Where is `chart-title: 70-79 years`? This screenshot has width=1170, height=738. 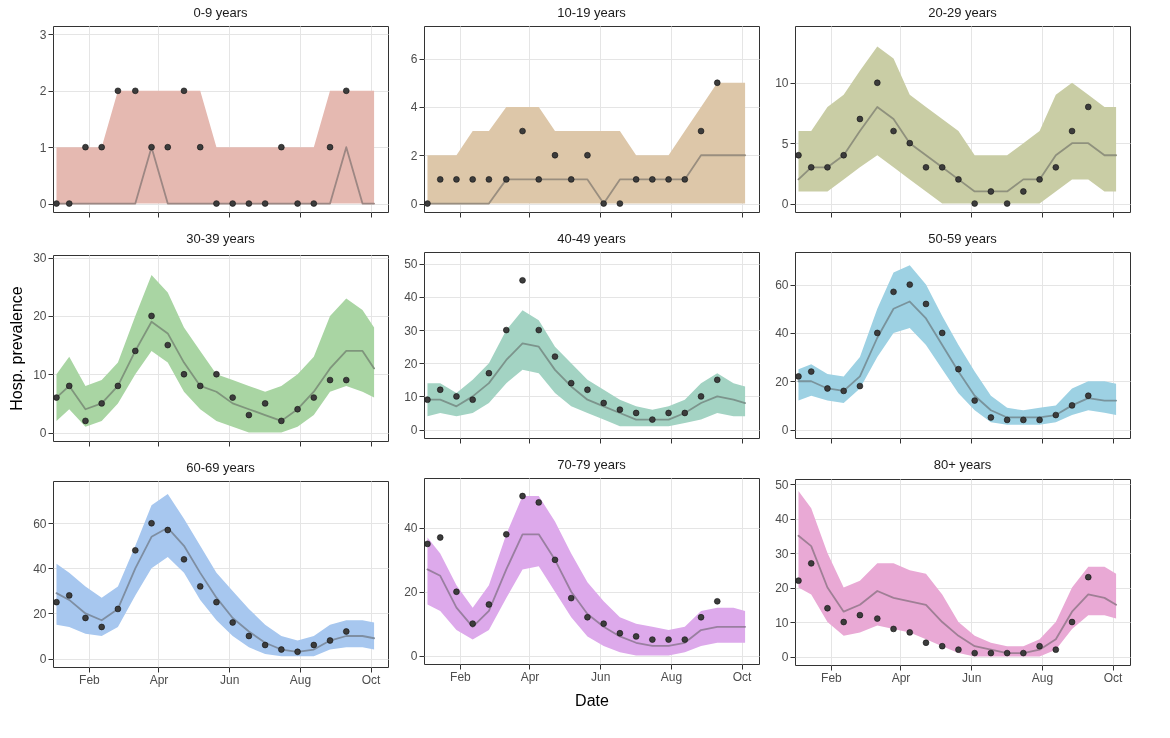
chart-title: 70-79 years is located at coordinates (592, 464).